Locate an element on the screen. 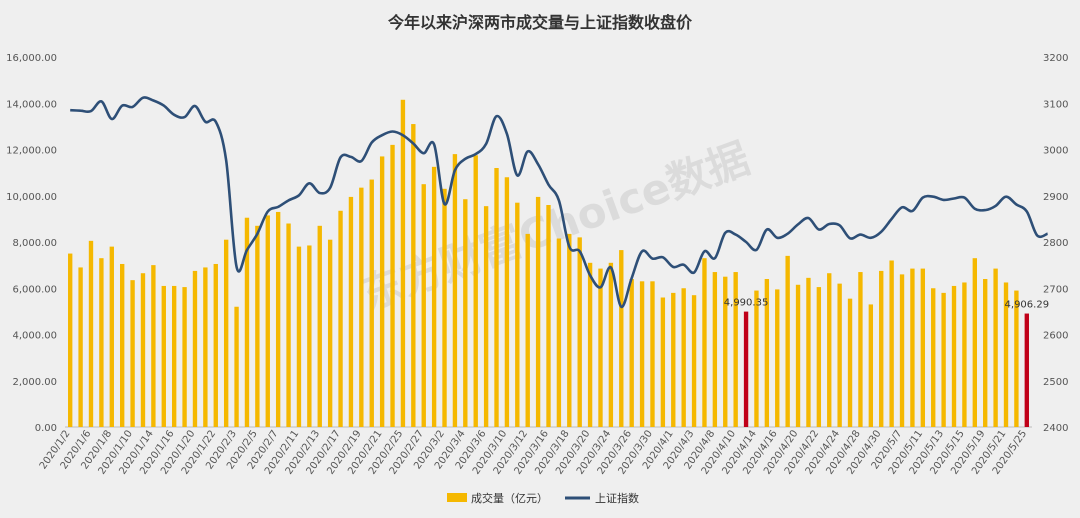 The width and height of the screenshot is (1080, 518). right-axis-tick-label: 2700 is located at coordinates (1055, 289).